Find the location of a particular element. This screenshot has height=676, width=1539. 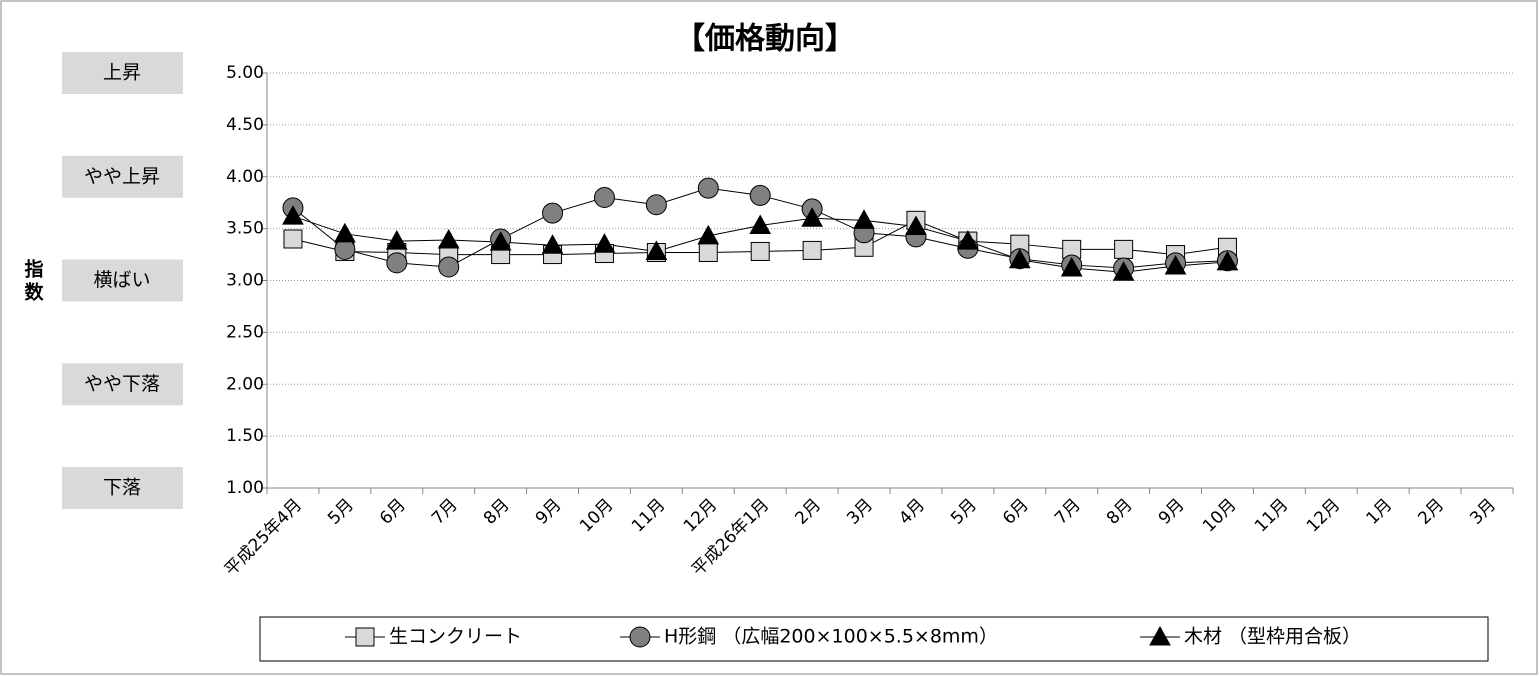

legend-label: 生コンクリート is located at coordinates (455, 637).